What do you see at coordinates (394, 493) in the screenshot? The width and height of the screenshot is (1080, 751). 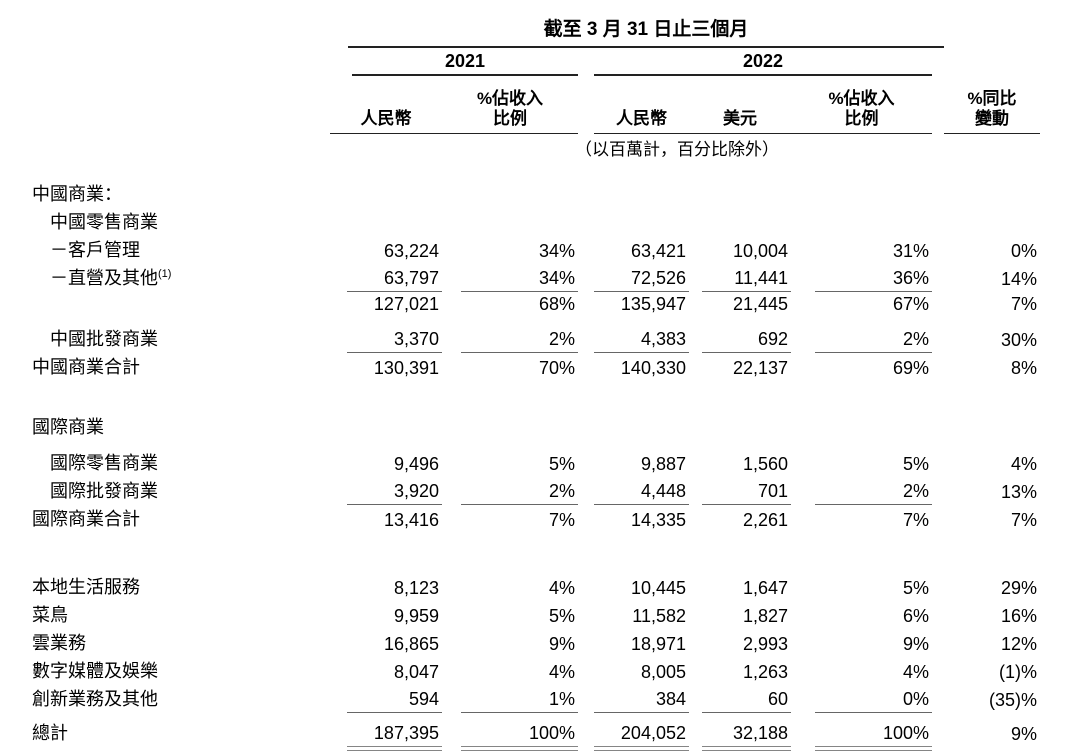 I see `cell-value: 3,920` at bounding box center [394, 493].